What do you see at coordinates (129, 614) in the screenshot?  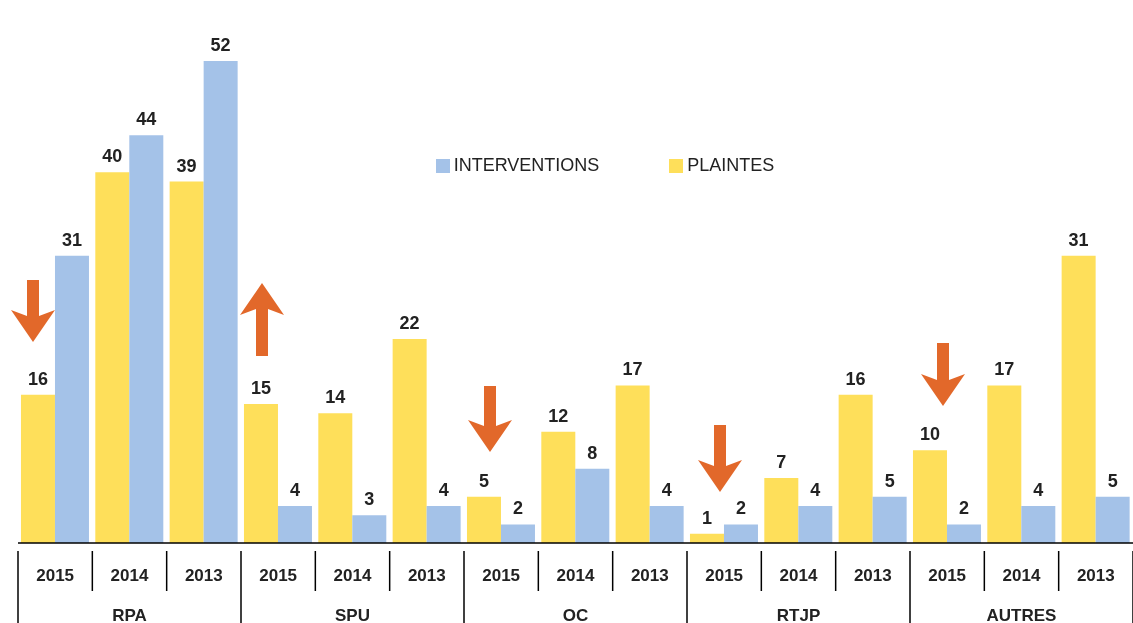 I see `text: RPA` at bounding box center [129, 614].